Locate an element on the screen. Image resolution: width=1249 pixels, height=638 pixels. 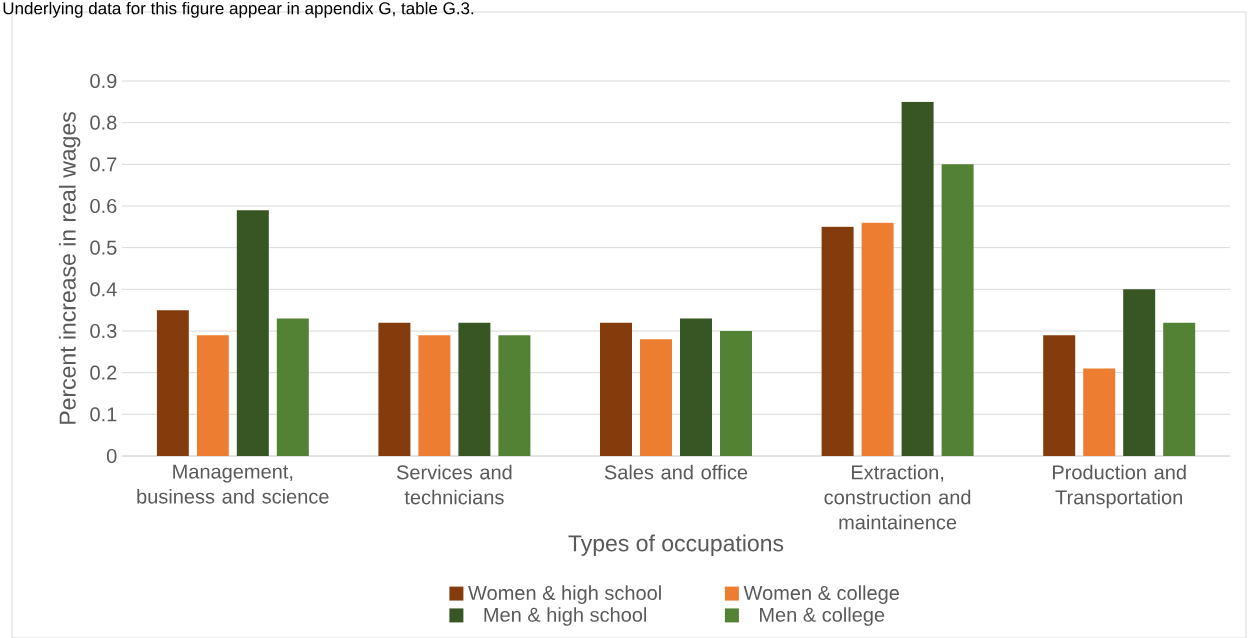
x-axis-title: Types of occupations is located at coordinates (676, 545).